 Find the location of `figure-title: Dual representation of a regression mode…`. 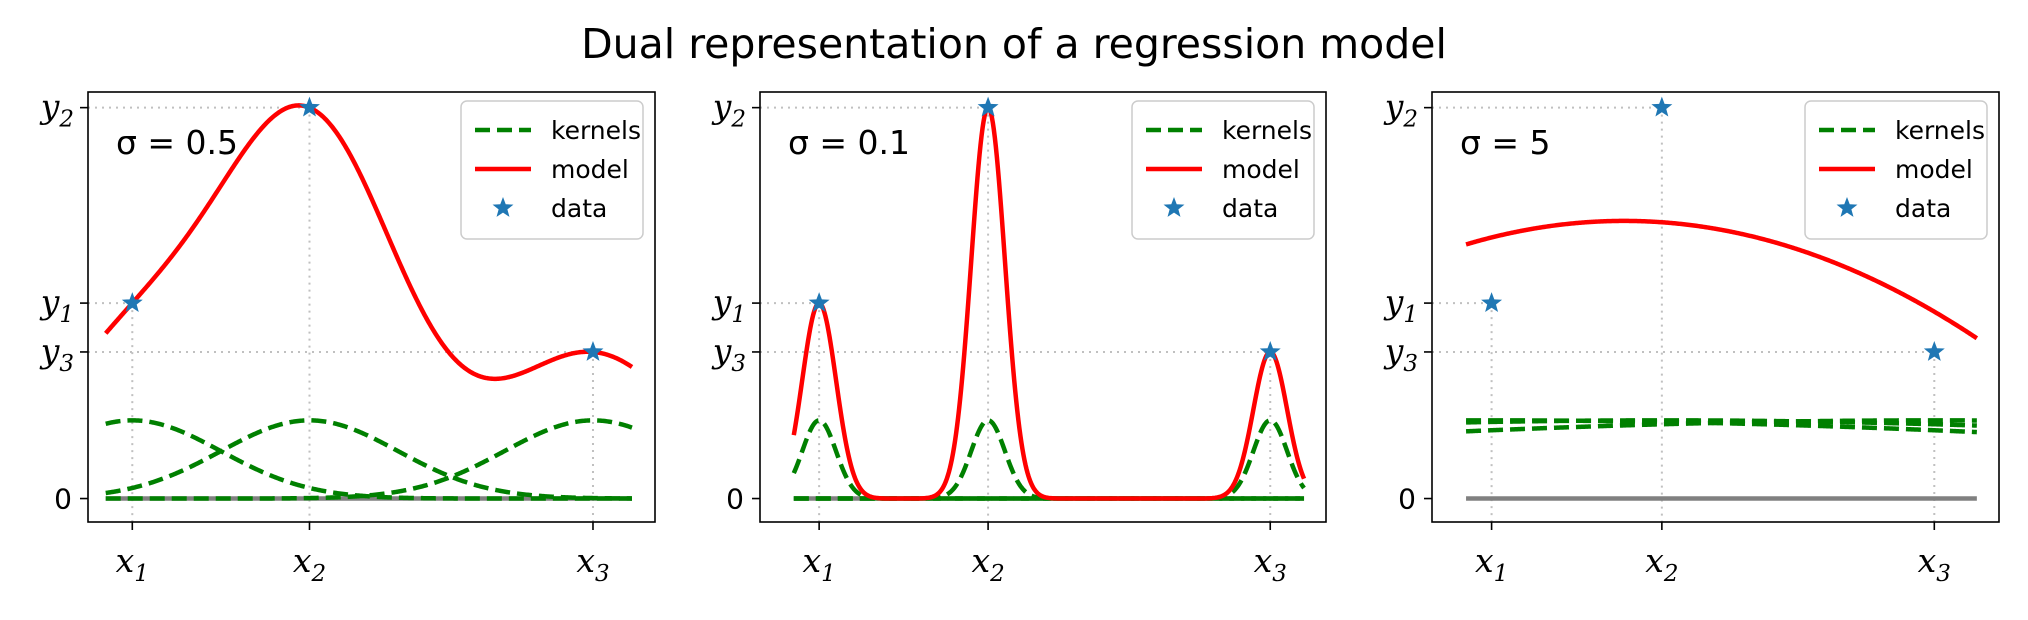

figure-title: Dual representation of a regression mode… is located at coordinates (1014, 44).